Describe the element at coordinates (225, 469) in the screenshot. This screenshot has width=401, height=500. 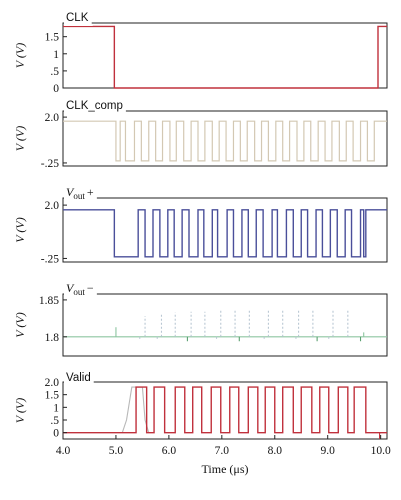
I see `x-axis-label: Time (μs)` at that location.